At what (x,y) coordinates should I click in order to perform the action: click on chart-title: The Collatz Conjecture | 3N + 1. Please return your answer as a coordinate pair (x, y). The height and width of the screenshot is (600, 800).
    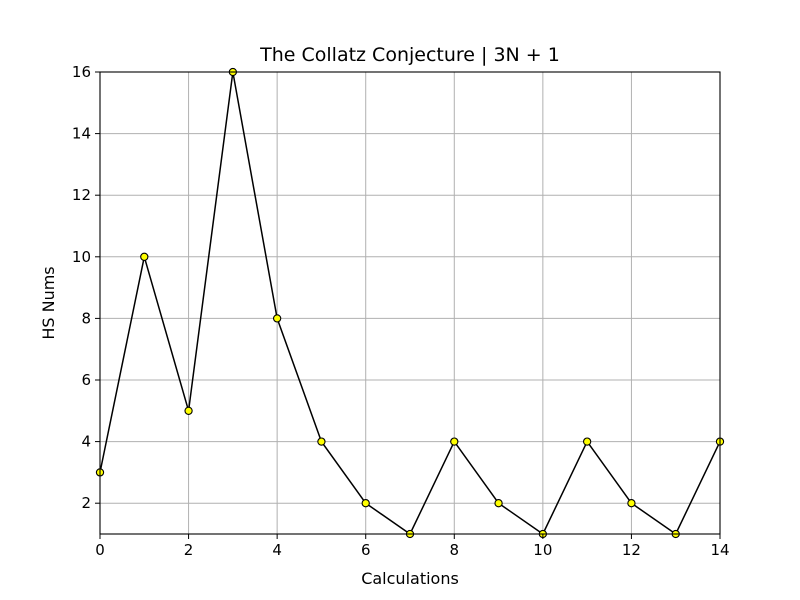
    Looking at the image, I should click on (409, 55).